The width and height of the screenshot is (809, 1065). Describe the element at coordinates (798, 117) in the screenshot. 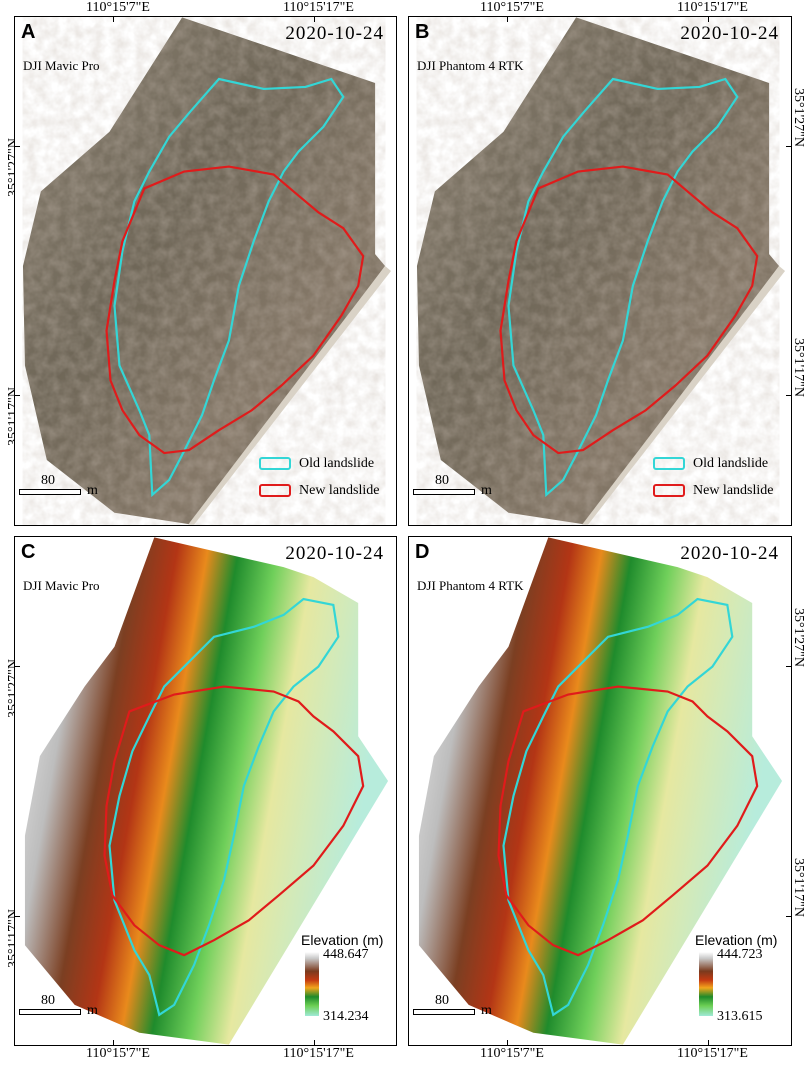

I see `lat-label-right-b1: 35°1'27"N` at that location.